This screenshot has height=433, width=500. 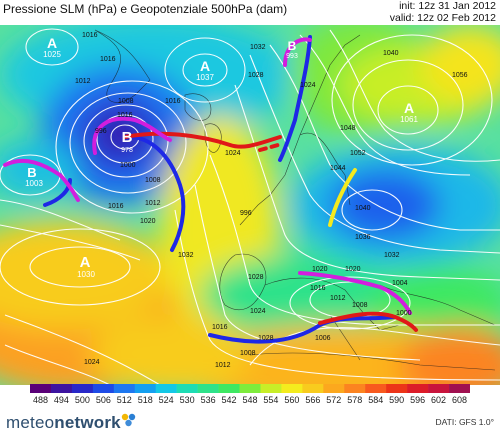 I want to click on scale-tick-label: 578, so click(x=355, y=400).